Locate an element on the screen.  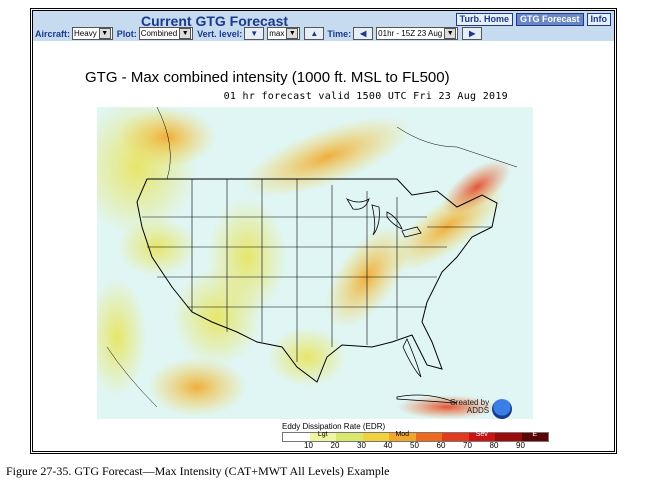
legend-band: Sev is located at coordinates (481, 436).